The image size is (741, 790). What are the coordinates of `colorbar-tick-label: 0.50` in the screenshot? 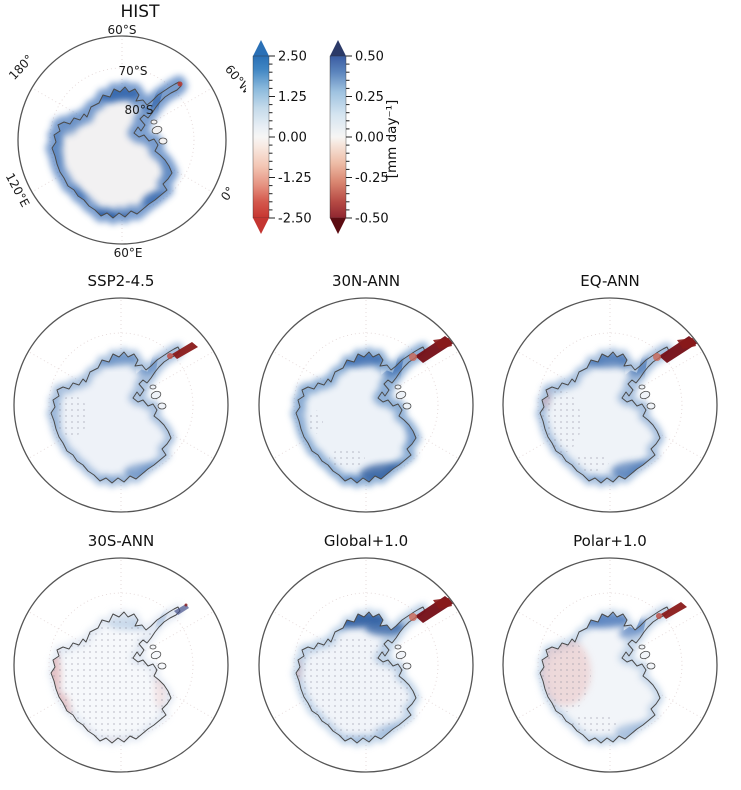 It's located at (369, 57).